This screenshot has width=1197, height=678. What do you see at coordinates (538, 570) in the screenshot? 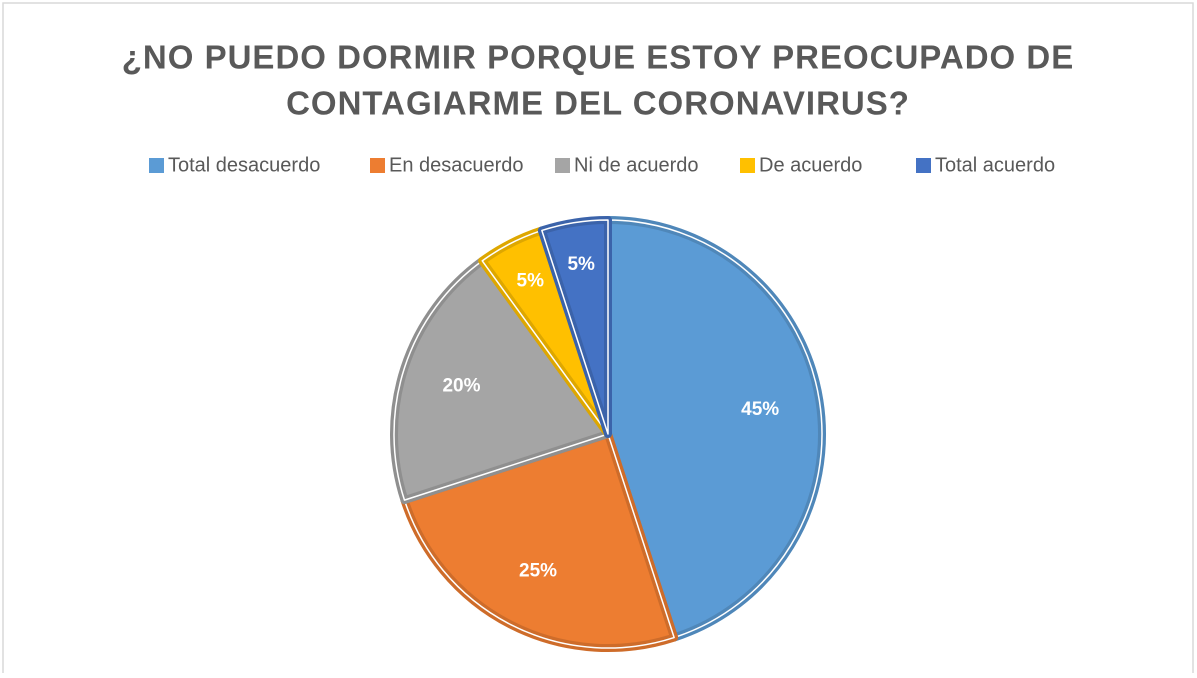
I see `data-label: 25%` at bounding box center [538, 570].